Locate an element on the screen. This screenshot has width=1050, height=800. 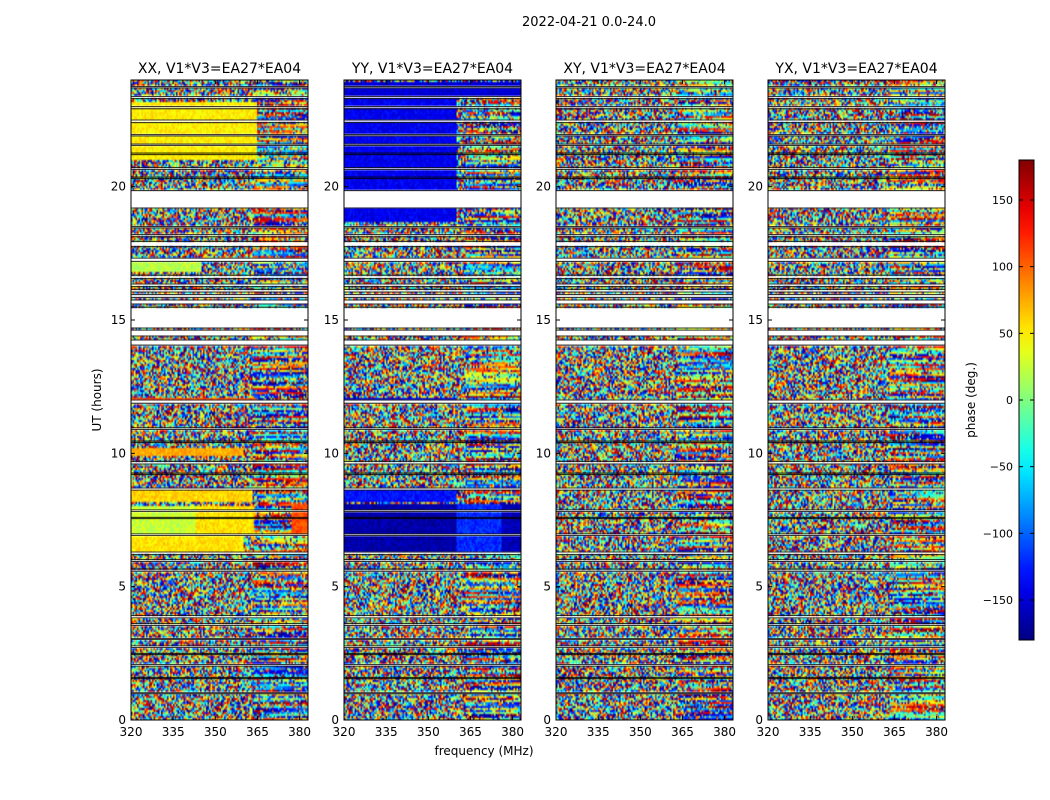
colorbar-tick-label: 50 is located at coordinates (1006, 333).